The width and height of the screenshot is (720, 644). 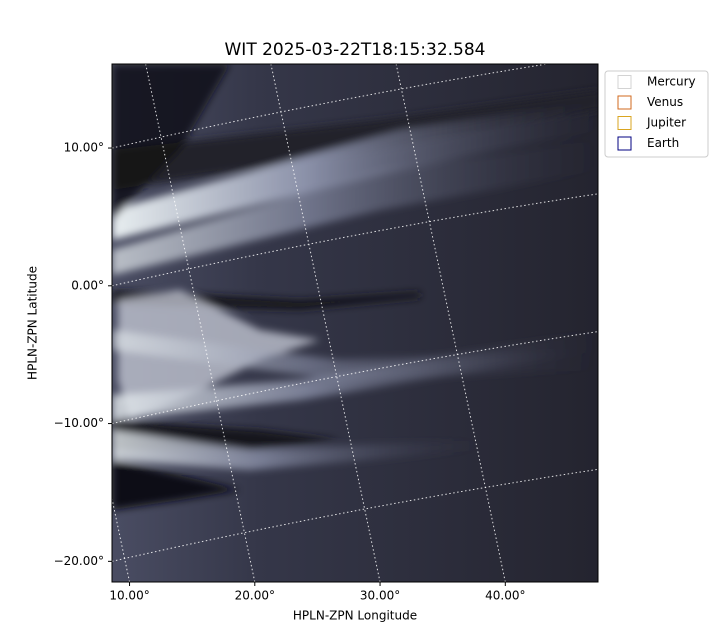 I want to click on y-tick-label: −10.00°, so click(x=79, y=423).